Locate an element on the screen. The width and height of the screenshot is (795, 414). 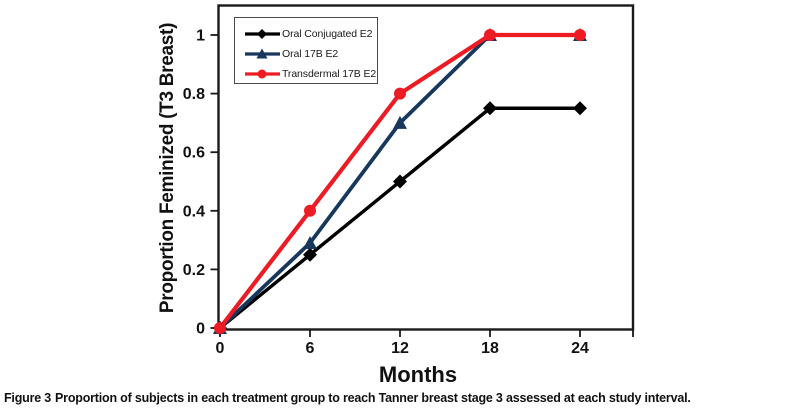
legend-item: Transdermal 17B E2 is located at coordinates (310, 73).